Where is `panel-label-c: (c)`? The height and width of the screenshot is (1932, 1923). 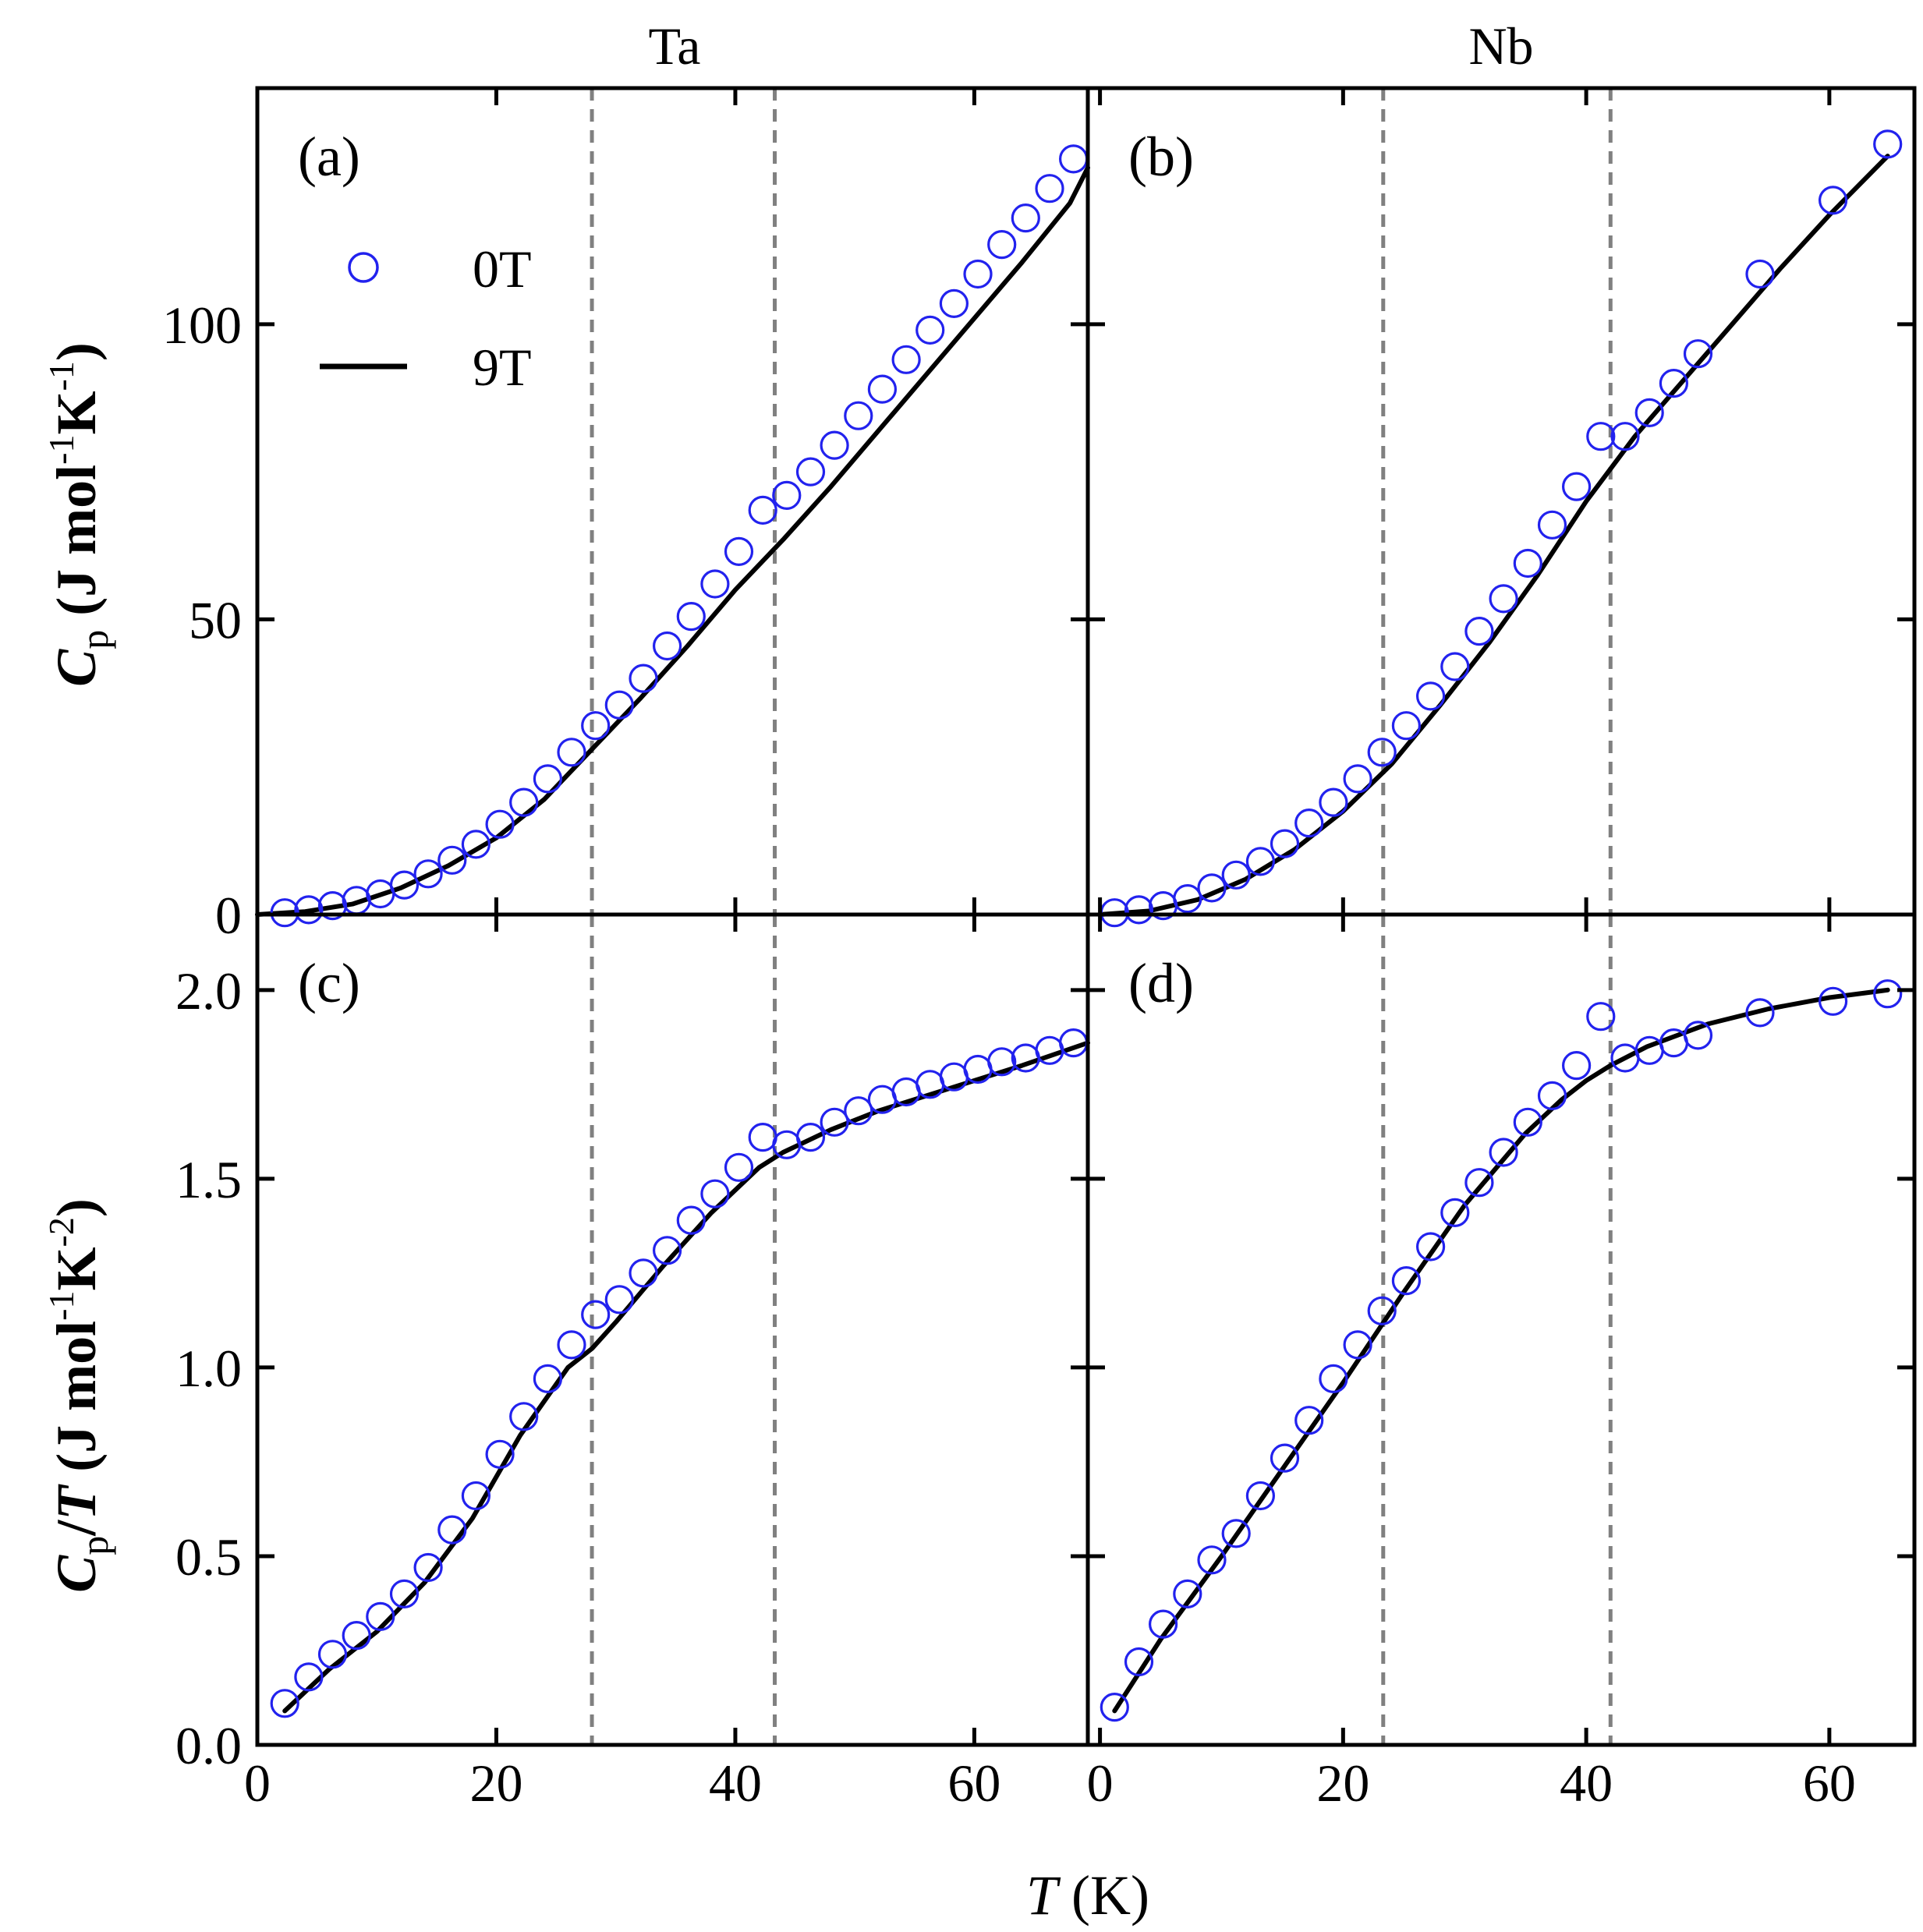
panel-label-c: (c) is located at coordinates (329, 983).